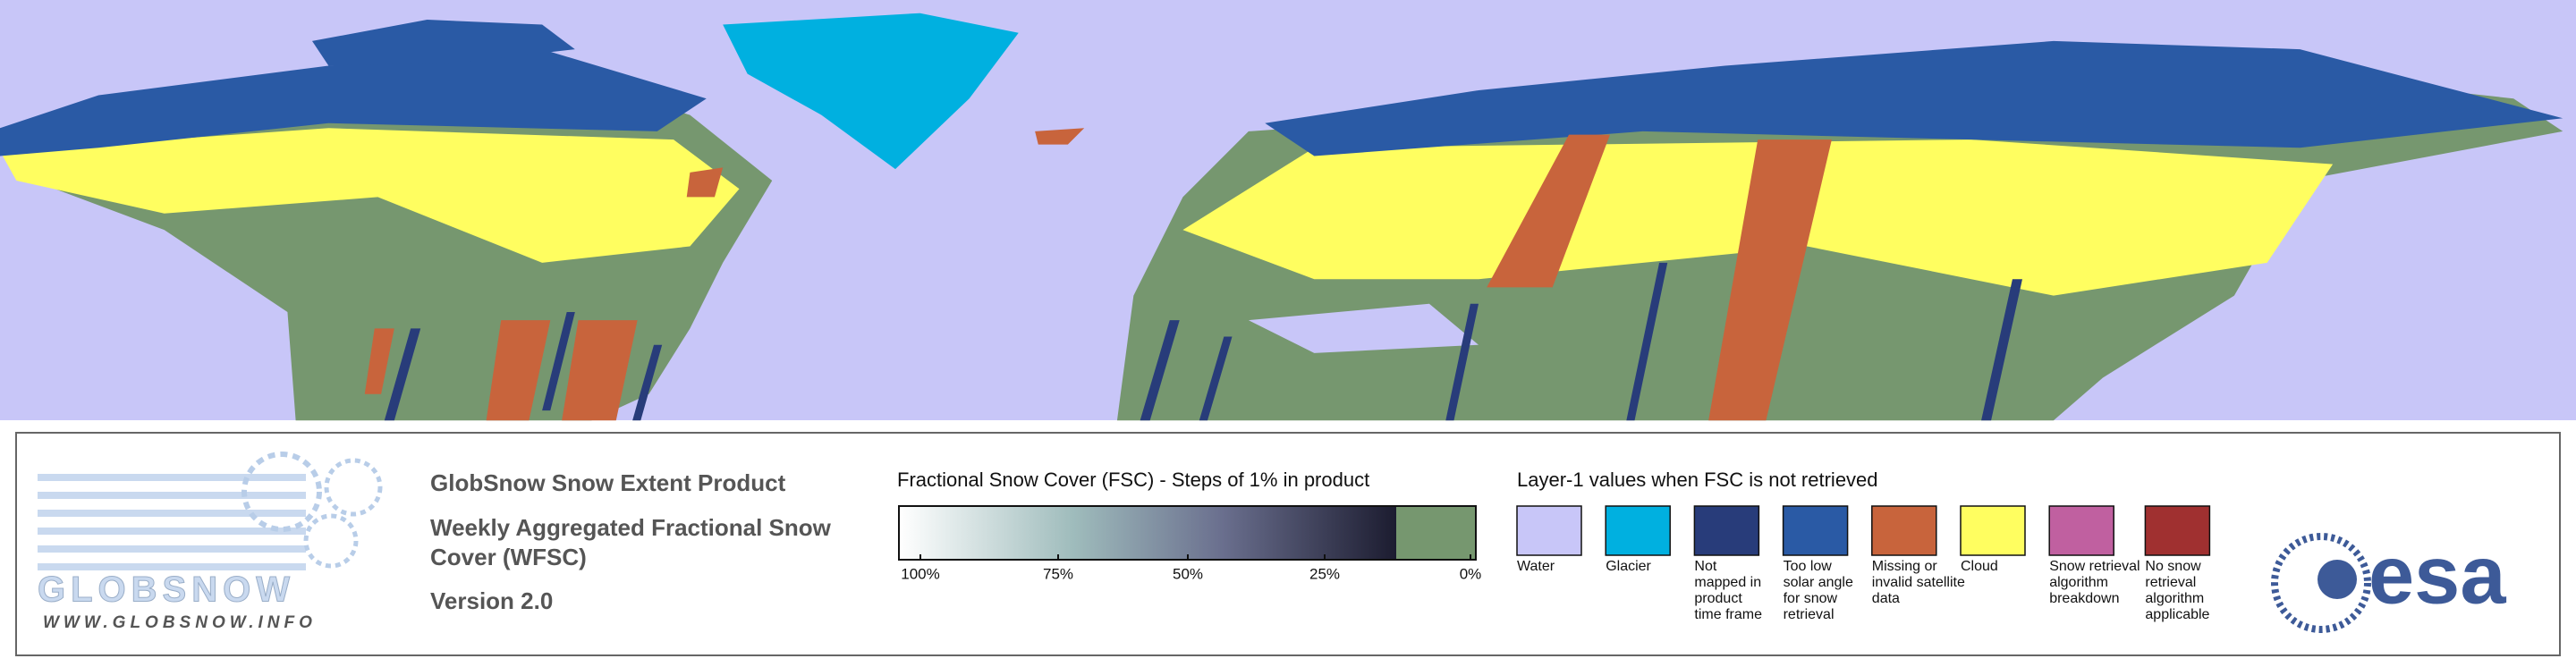  I want to click on fsc-tick-label: 100%, so click(920, 574).